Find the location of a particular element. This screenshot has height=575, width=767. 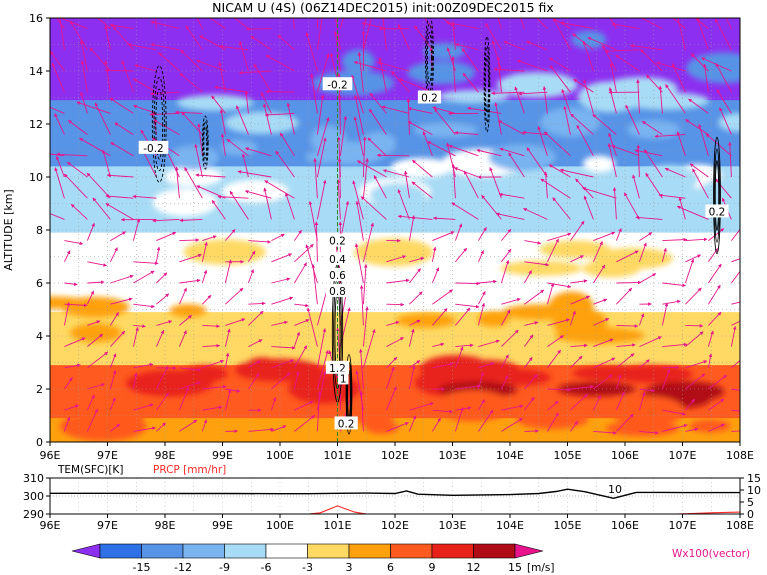

colorbar-tick-label: -12 is located at coordinates (183, 567).